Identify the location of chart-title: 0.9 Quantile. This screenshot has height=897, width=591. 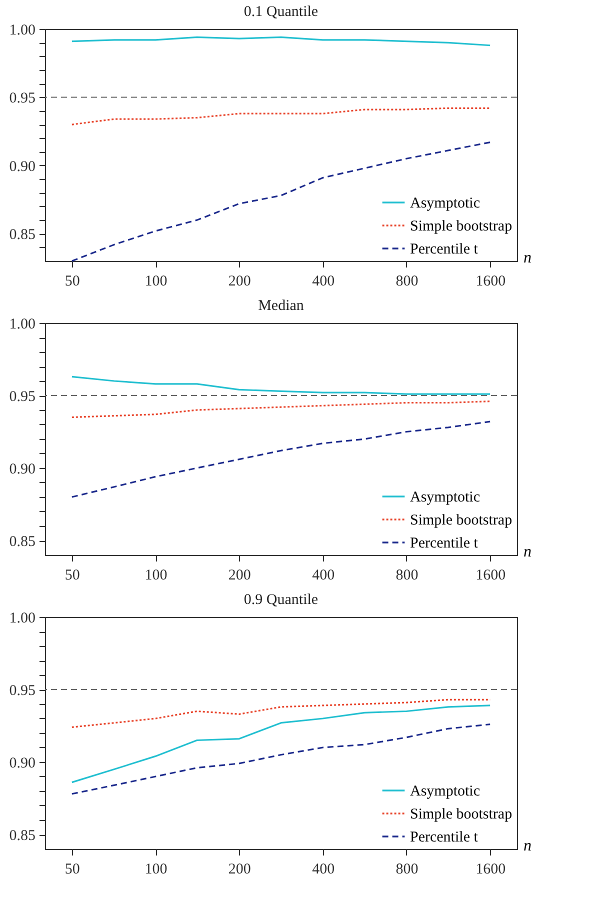
(281, 600).